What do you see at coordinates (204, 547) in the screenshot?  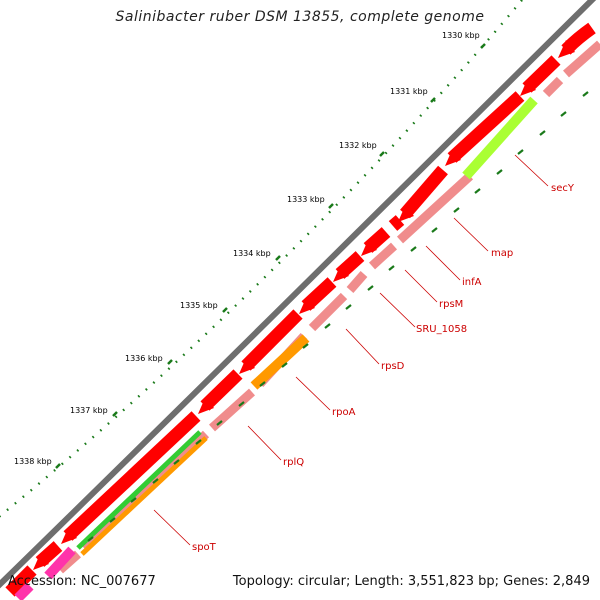 I see `gene-label-spot: spoT` at bounding box center [204, 547].